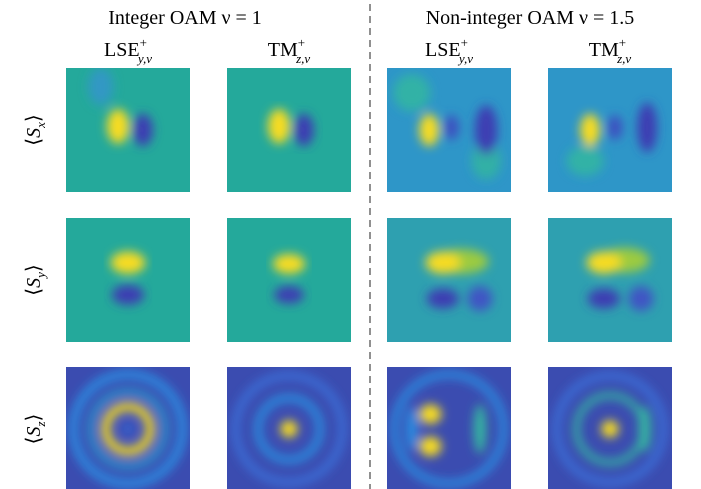 The height and width of the screenshot is (489, 701). What do you see at coordinates (40, 276) in the screenshot?
I see `row-sub: y` at bounding box center [40, 276].